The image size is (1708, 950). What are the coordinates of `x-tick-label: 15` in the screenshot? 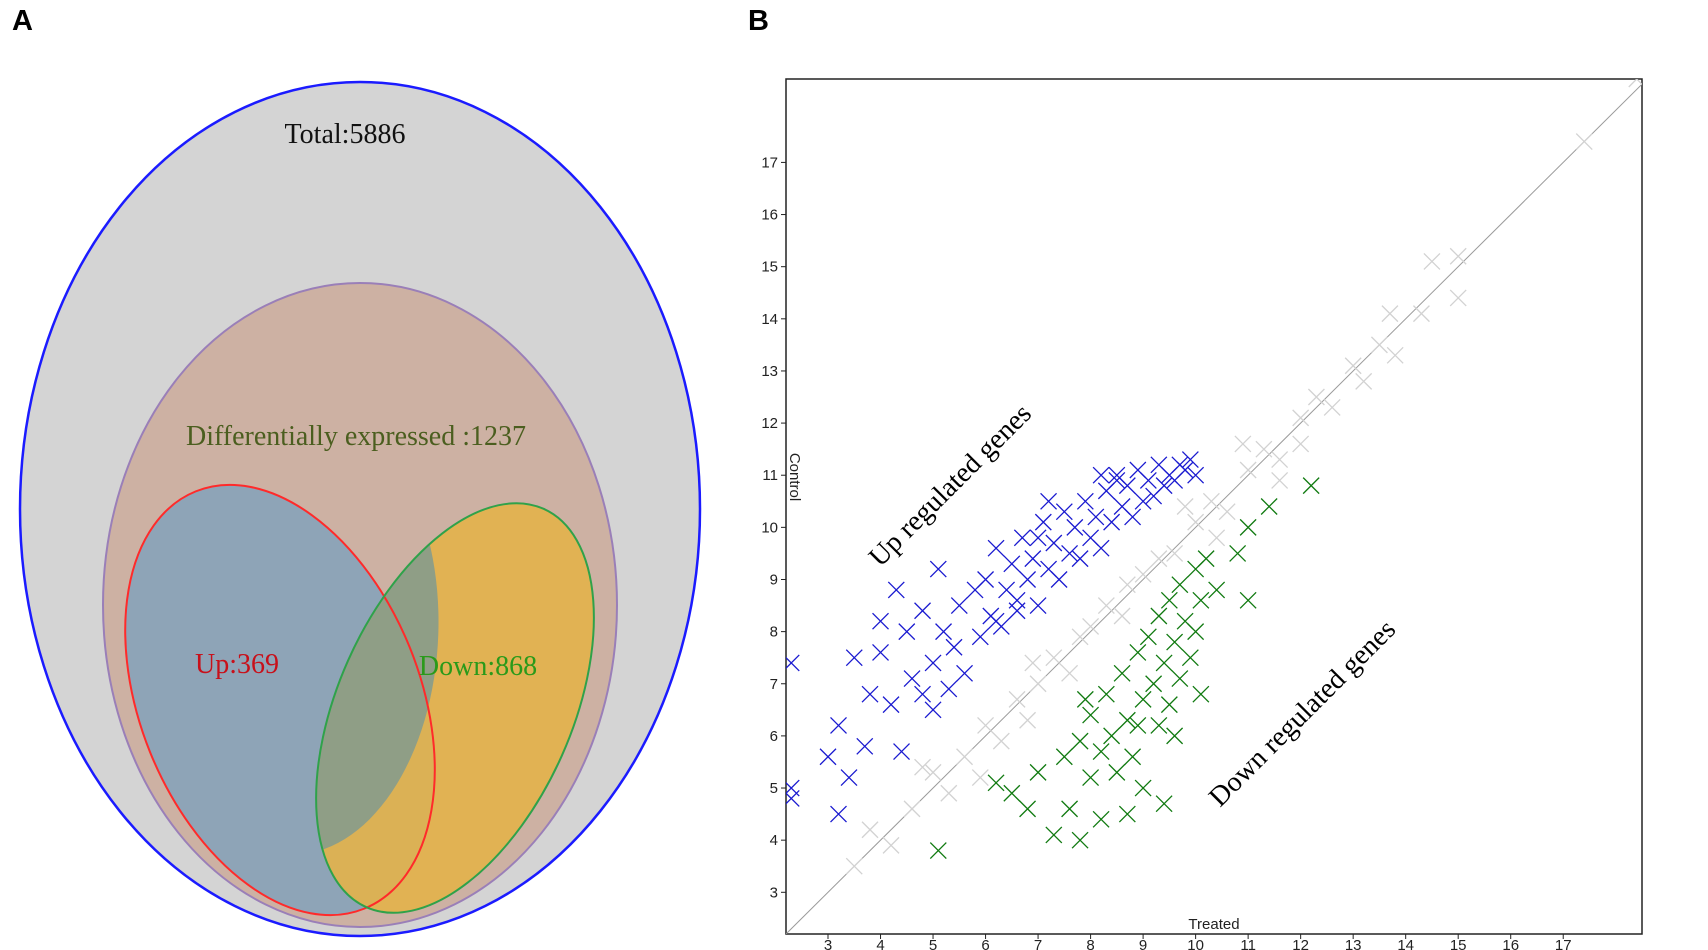 It's located at (1458, 943).